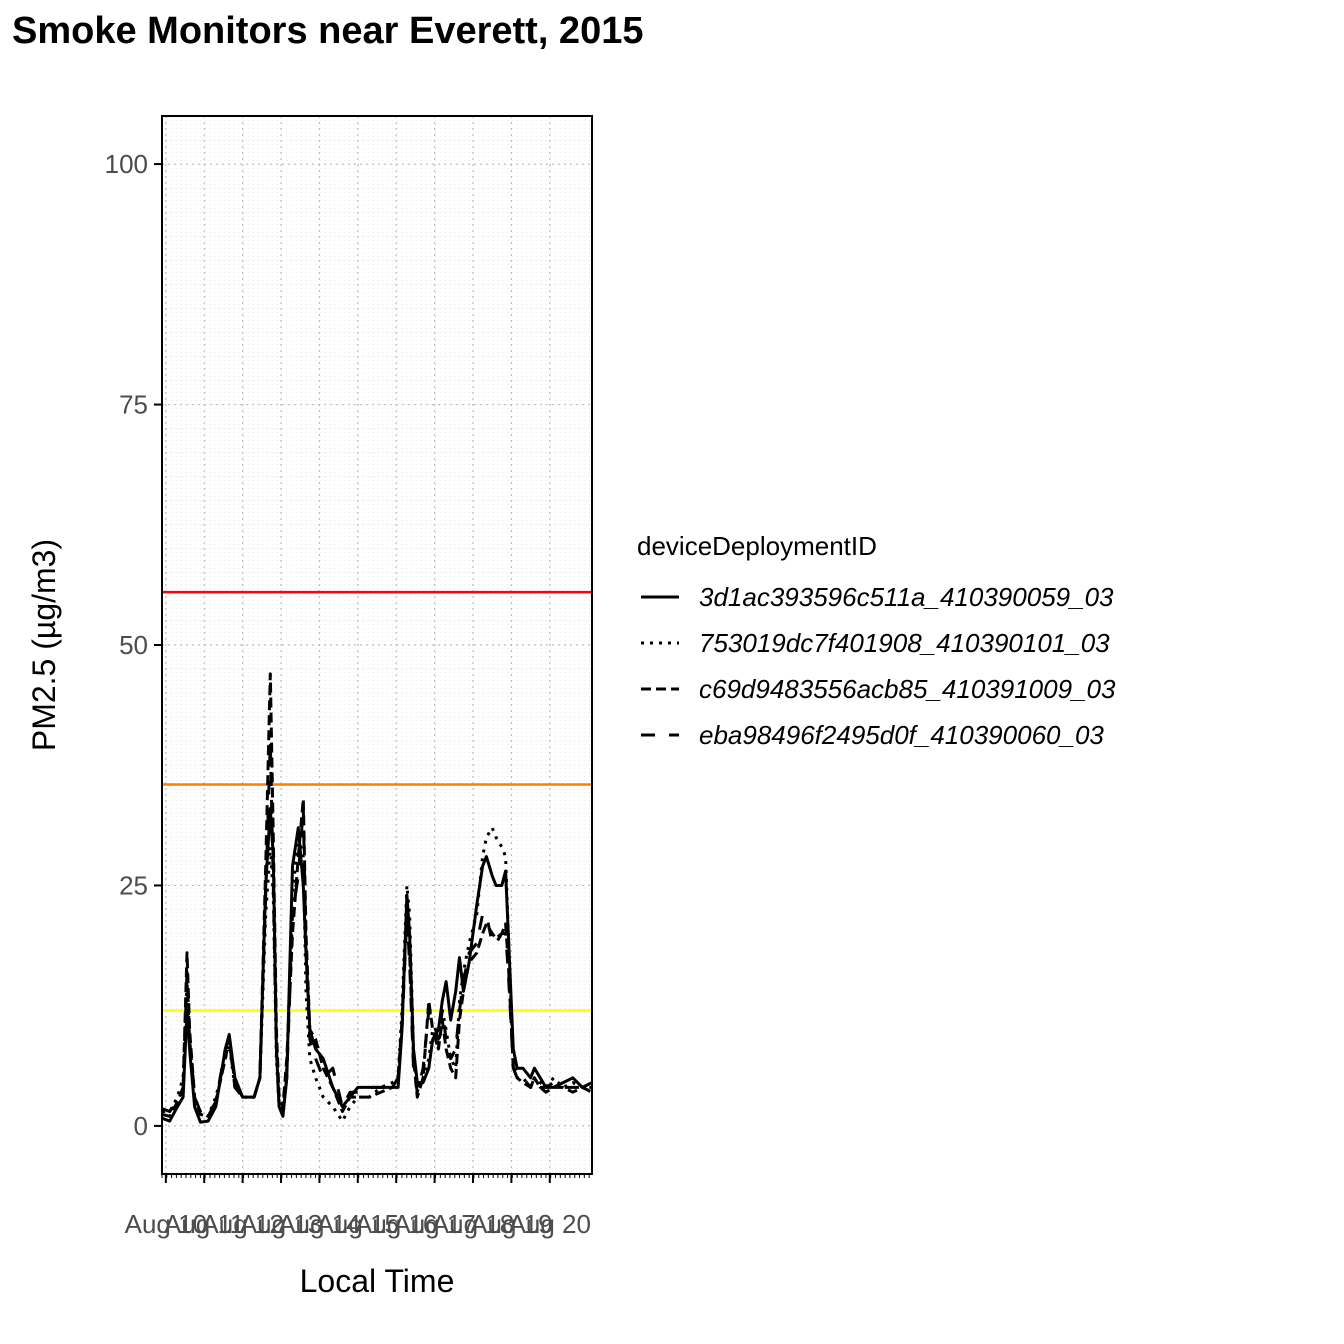 This screenshot has width=1344, height=1344. Describe the element at coordinates (434, 1224) in the screenshot. I see `x-tick-label: Aug 17` at that location.